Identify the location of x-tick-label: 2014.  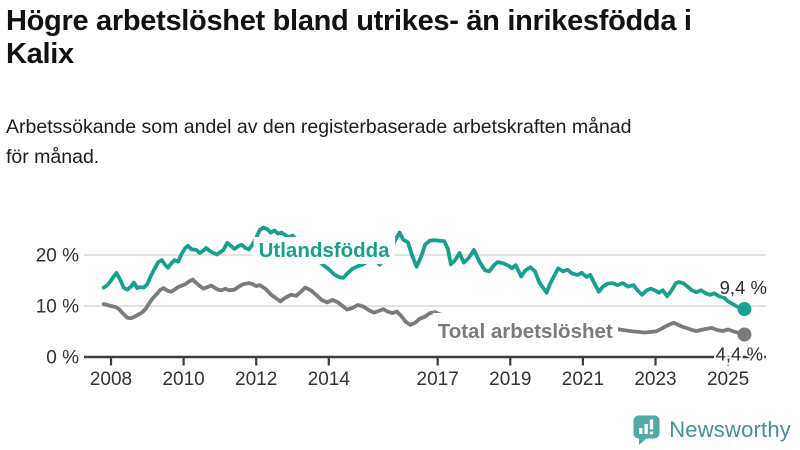
(329, 379).